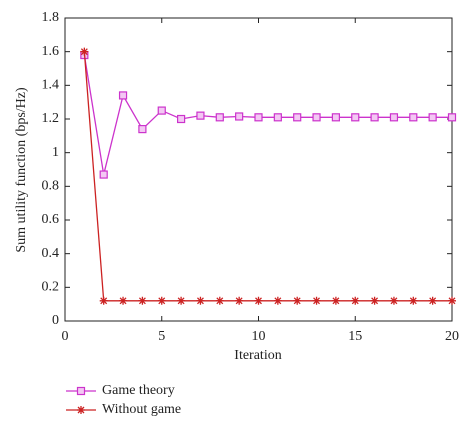 The width and height of the screenshot is (474, 436). I want to click on x-tick-label: 20, so click(452, 336).